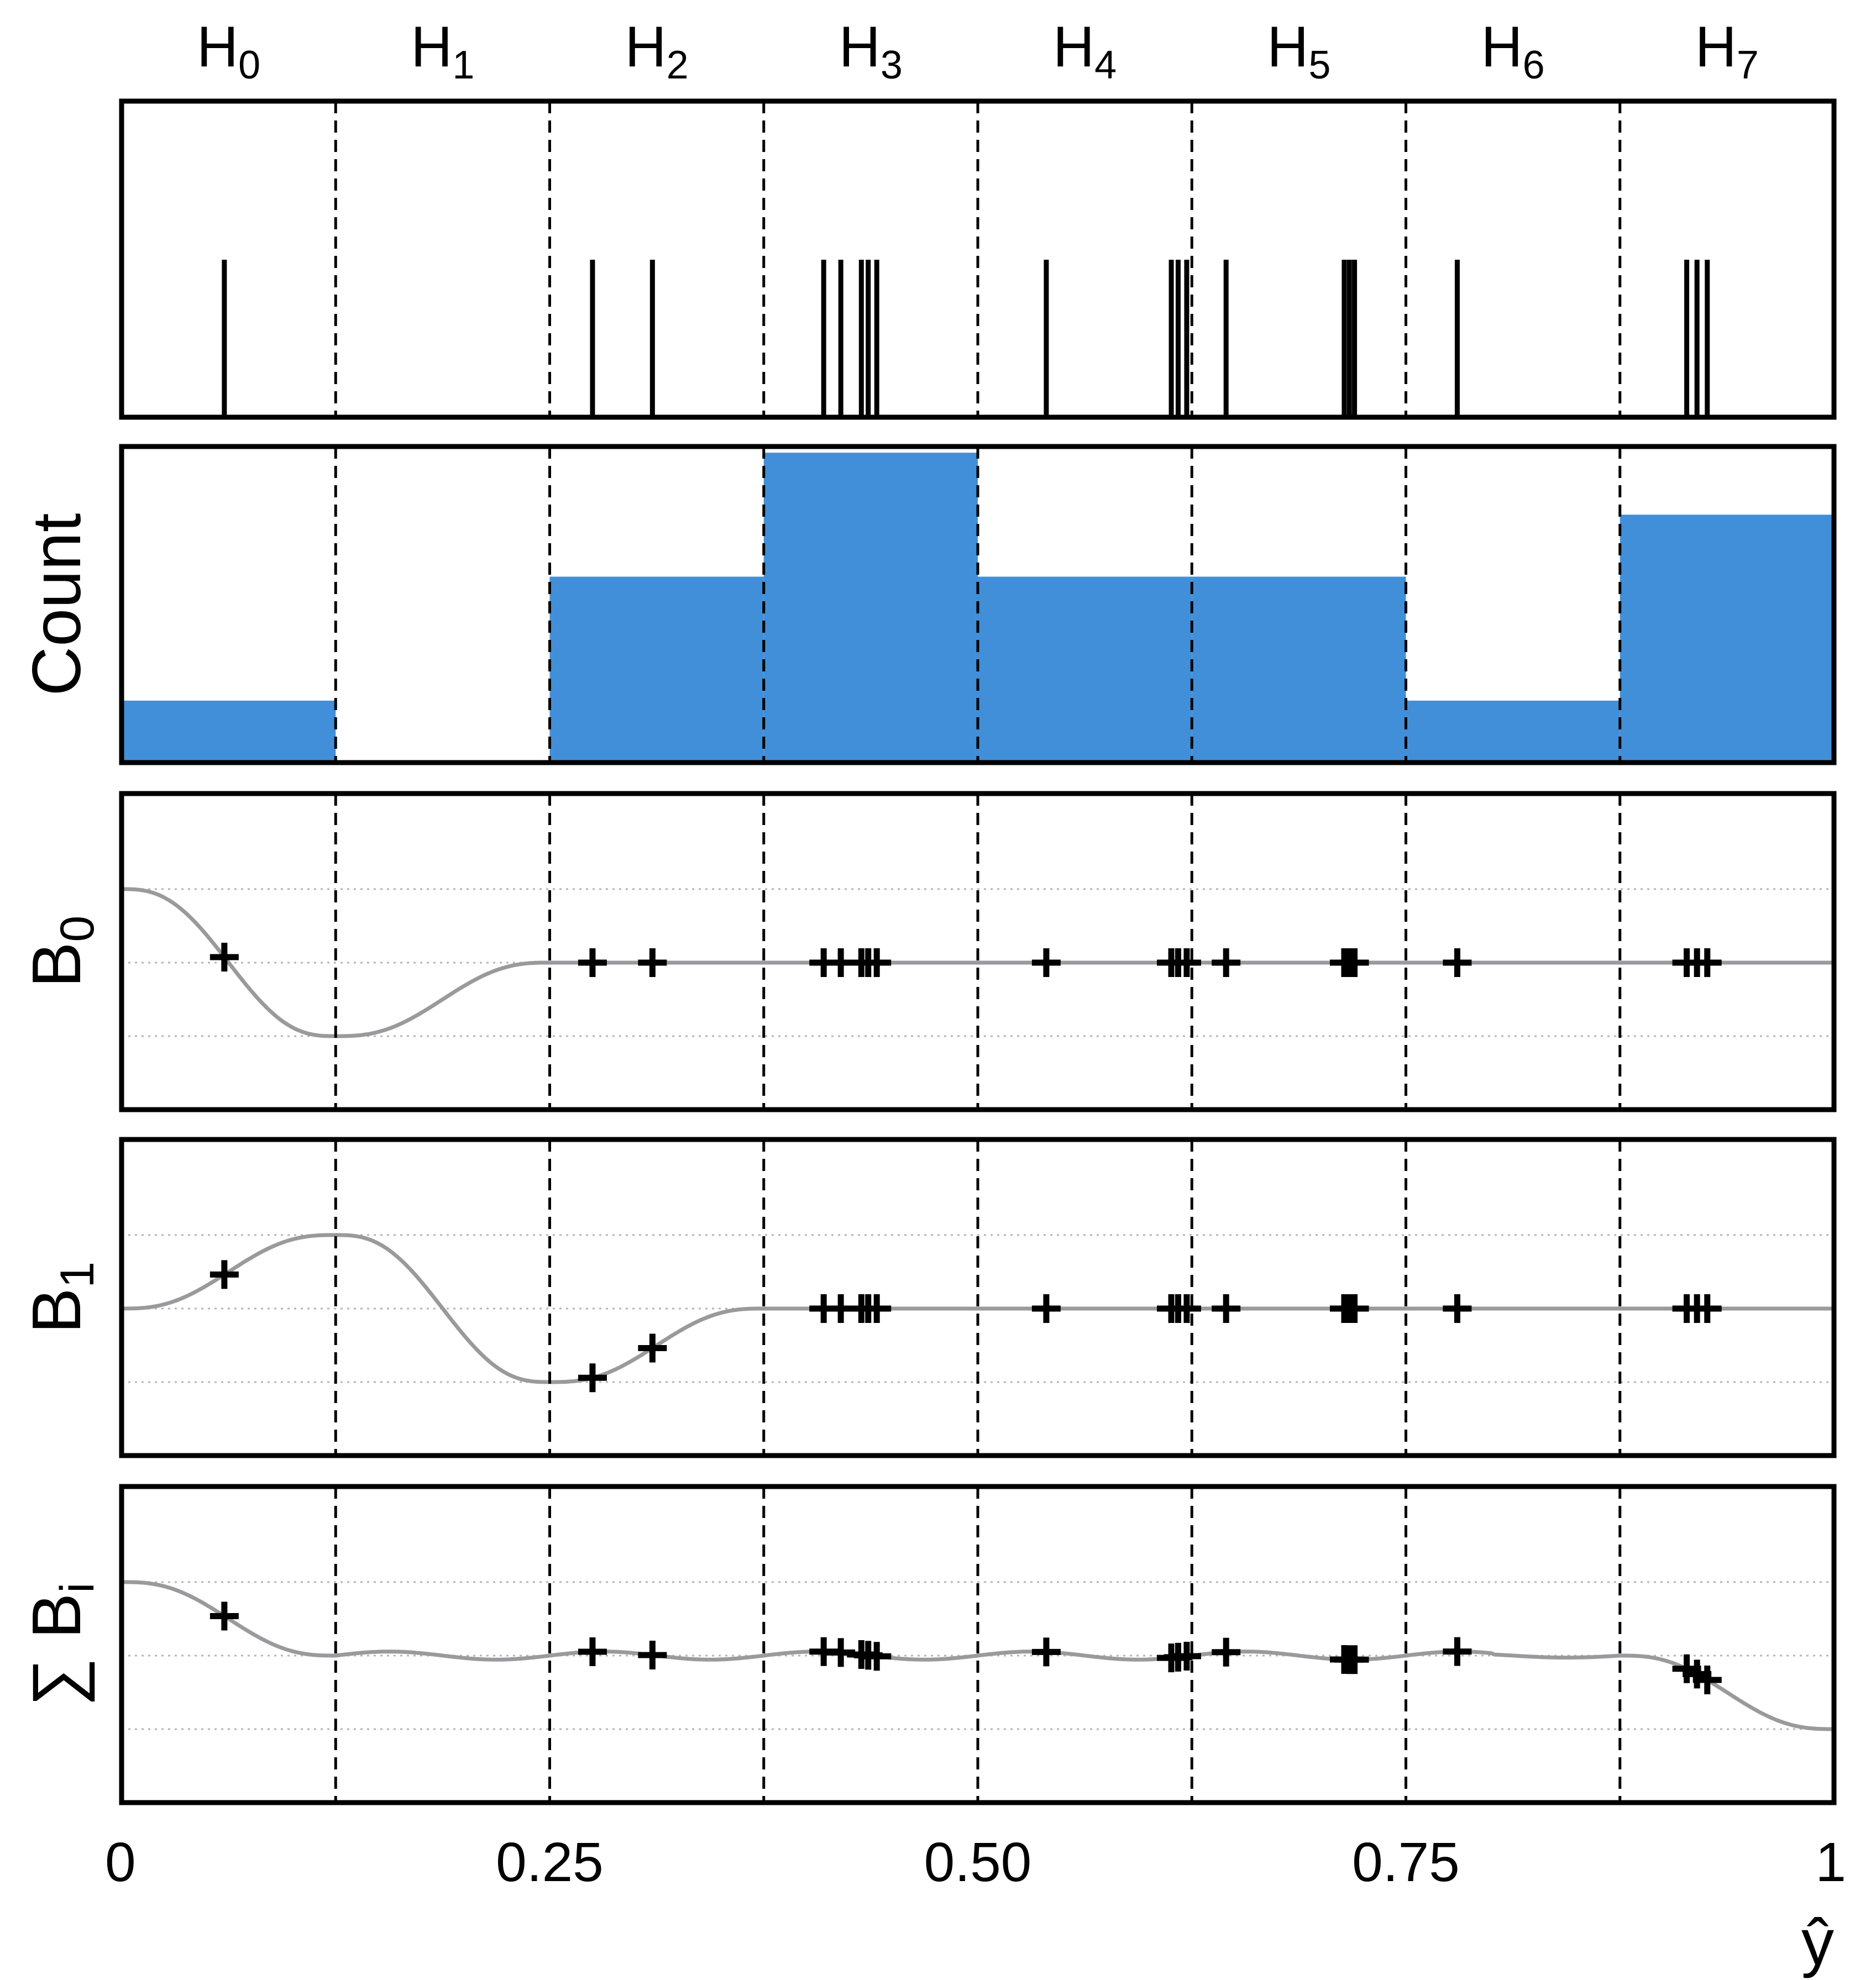 The width and height of the screenshot is (1876, 1980). What do you see at coordinates (1298, 51) in the screenshot?
I see `bin-label-h5: H5` at bounding box center [1298, 51].